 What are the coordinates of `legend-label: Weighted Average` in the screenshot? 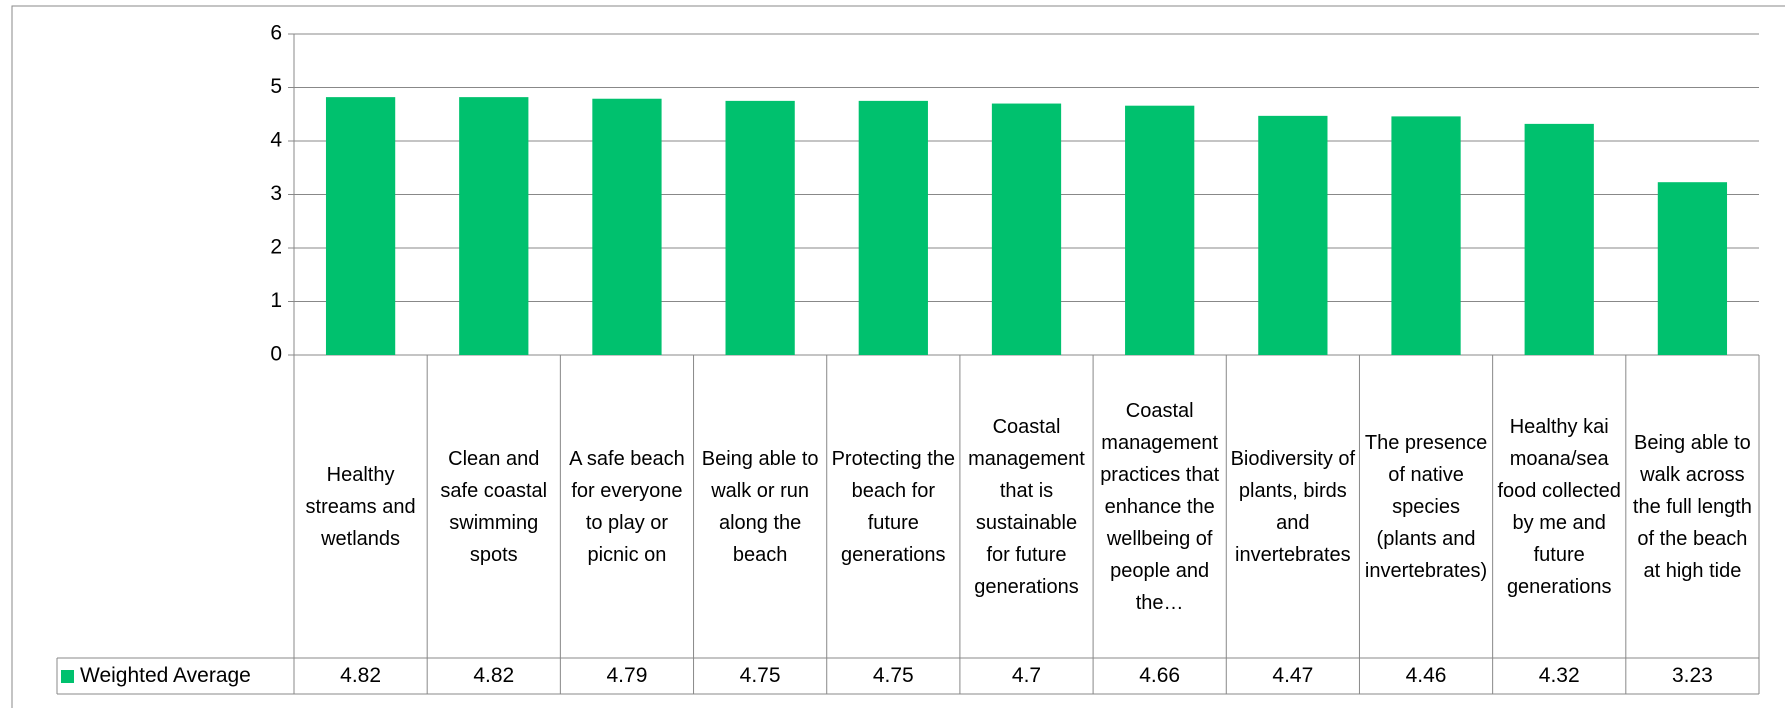 It's located at (165, 675).